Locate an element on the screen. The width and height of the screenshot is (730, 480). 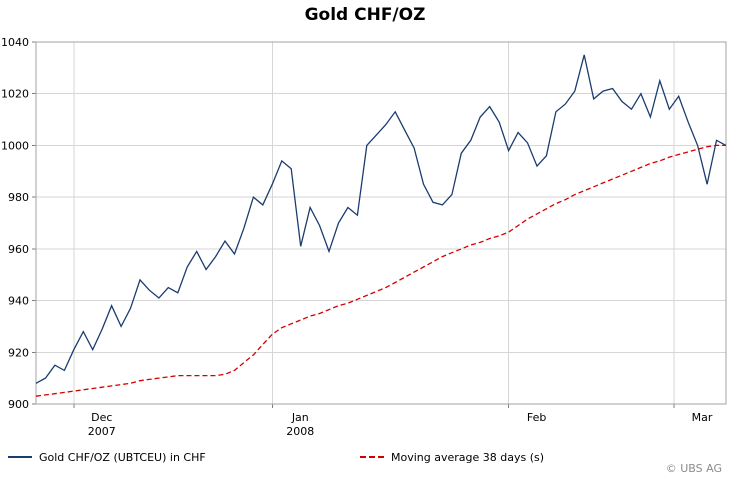
svg-text: 1000 is located at coordinates (15, 145).